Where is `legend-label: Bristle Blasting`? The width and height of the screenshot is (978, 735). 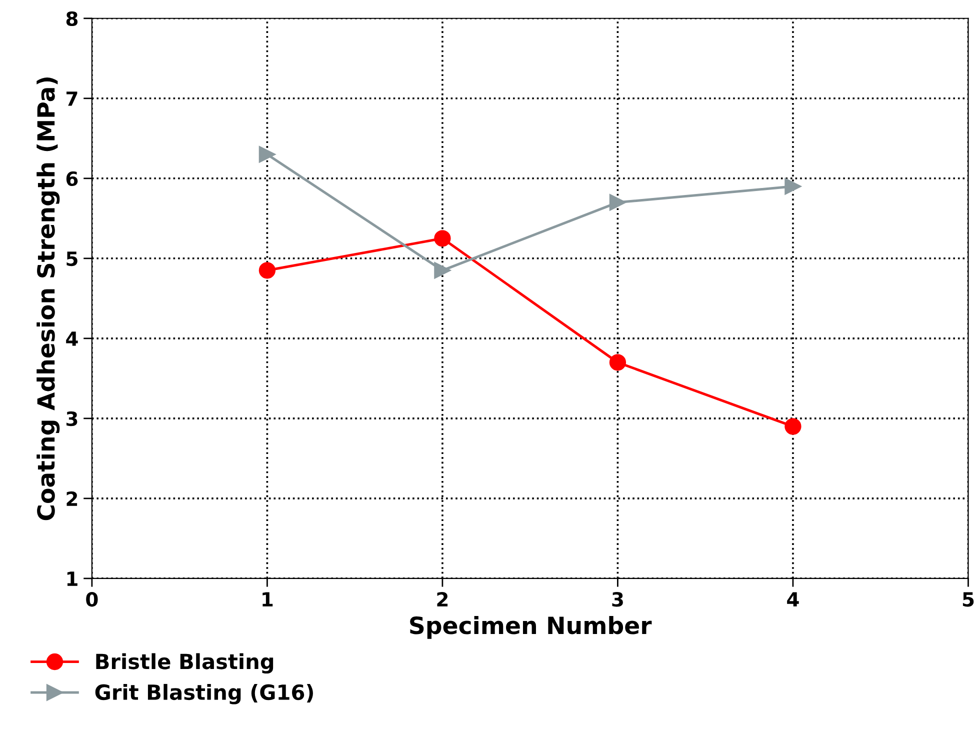
legend-label: Bristle Blasting is located at coordinates (185, 663).